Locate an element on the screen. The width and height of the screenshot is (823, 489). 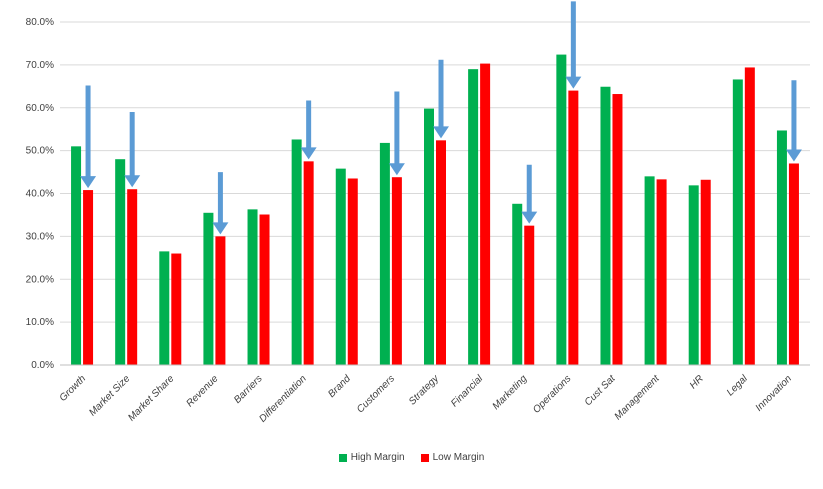
legend-swatch-low-margin is located at coordinates (424, 457).